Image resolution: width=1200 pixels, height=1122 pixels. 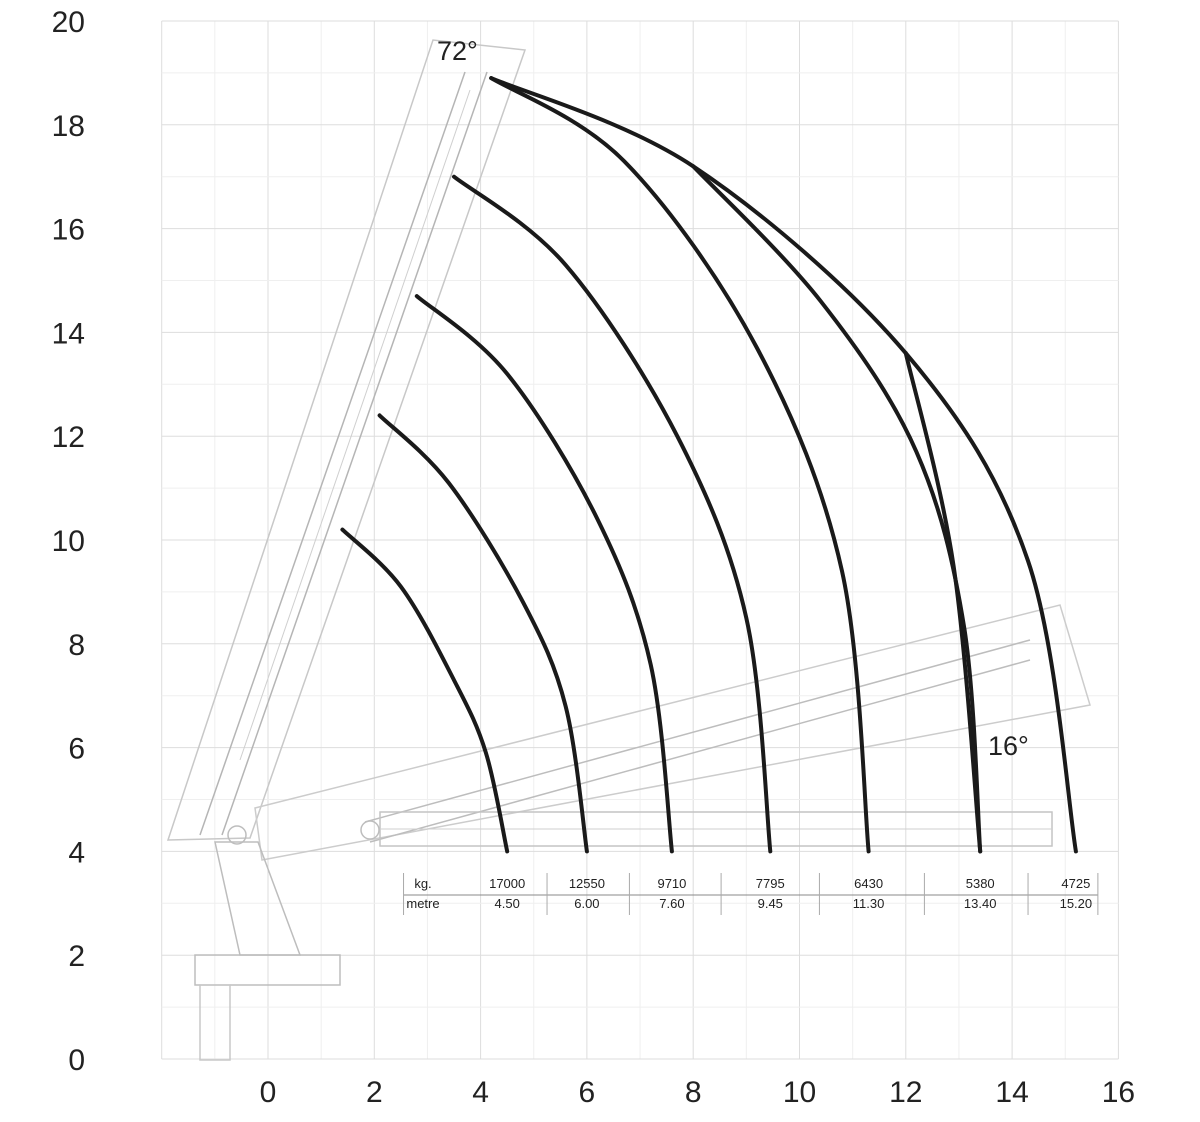 I want to click on capacity-kg: 4725, so click(x=1075, y=883).